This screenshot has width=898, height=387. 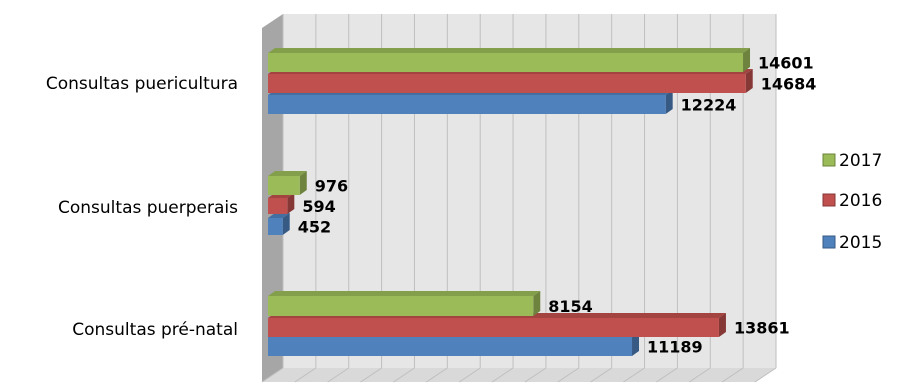 I want to click on category-label-consultas-puerperais: Consultas puerperais, so click(x=148, y=208).